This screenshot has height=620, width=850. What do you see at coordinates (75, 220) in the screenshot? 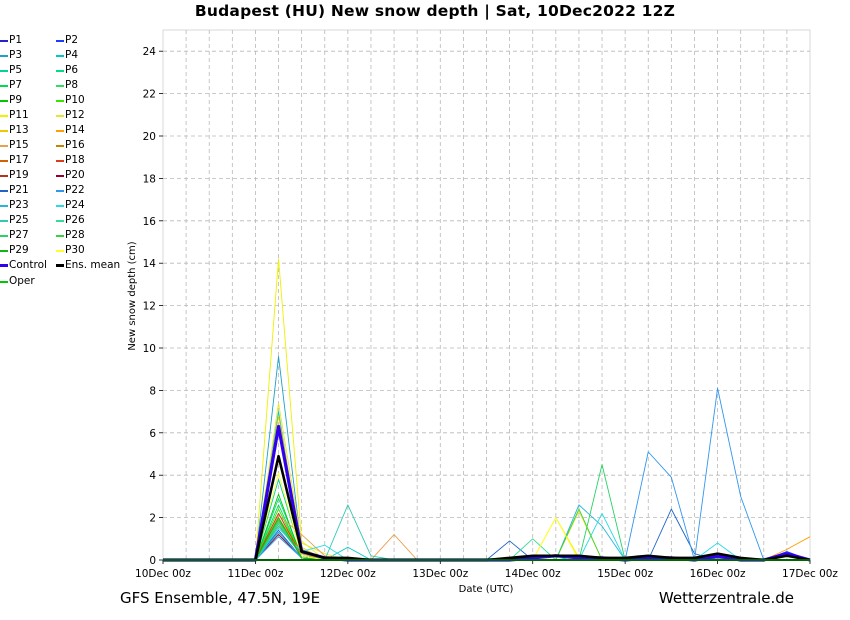
I see `legend-label: P26` at bounding box center [75, 220].